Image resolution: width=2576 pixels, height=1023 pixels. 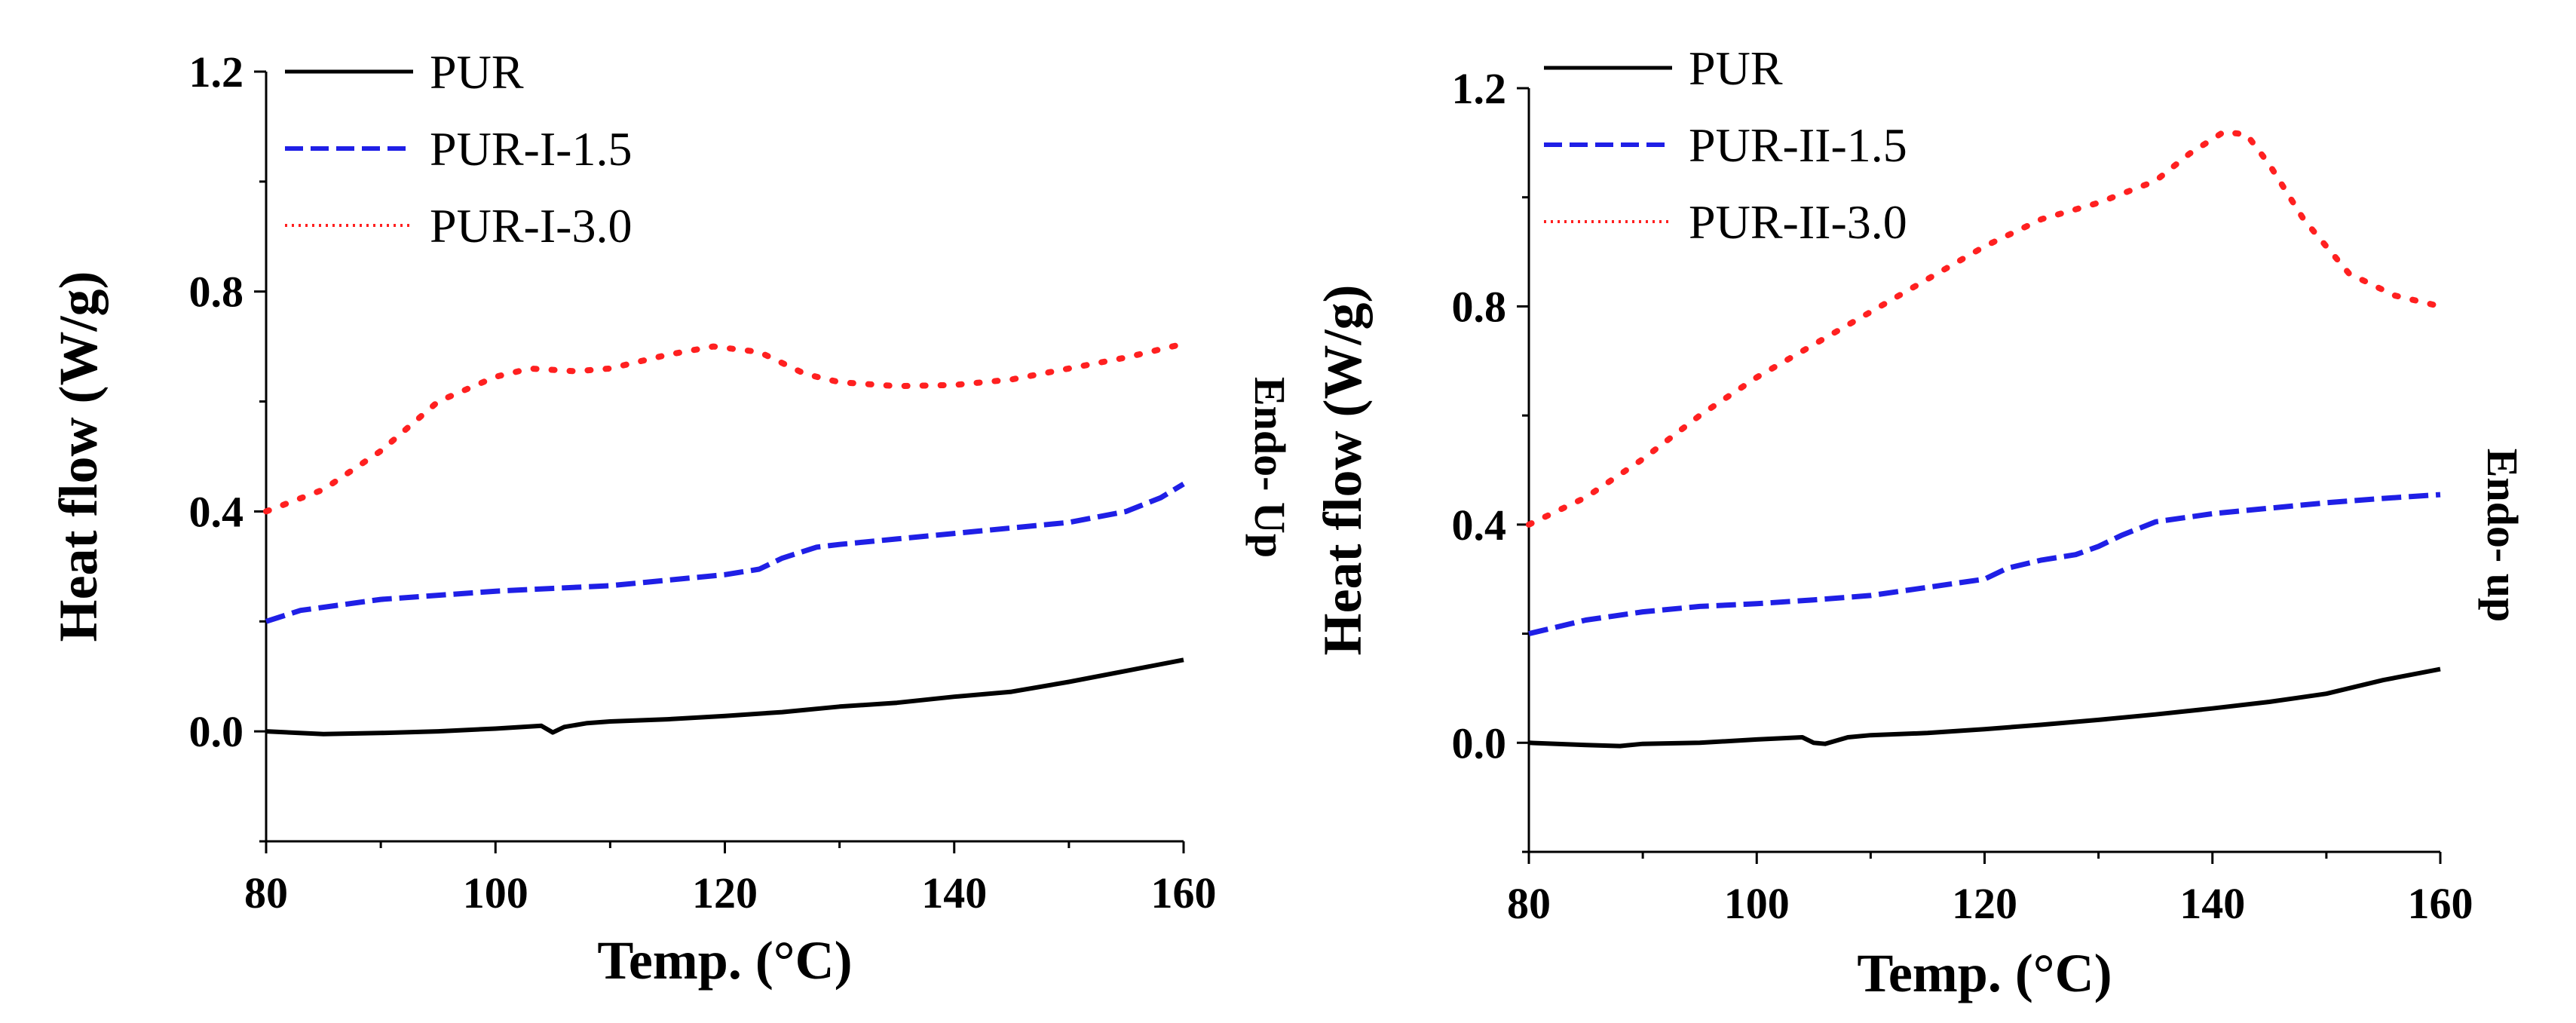 What do you see at coordinates (1798, 145) in the screenshot?
I see `legend-label: PUR-II-1.5` at bounding box center [1798, 145].